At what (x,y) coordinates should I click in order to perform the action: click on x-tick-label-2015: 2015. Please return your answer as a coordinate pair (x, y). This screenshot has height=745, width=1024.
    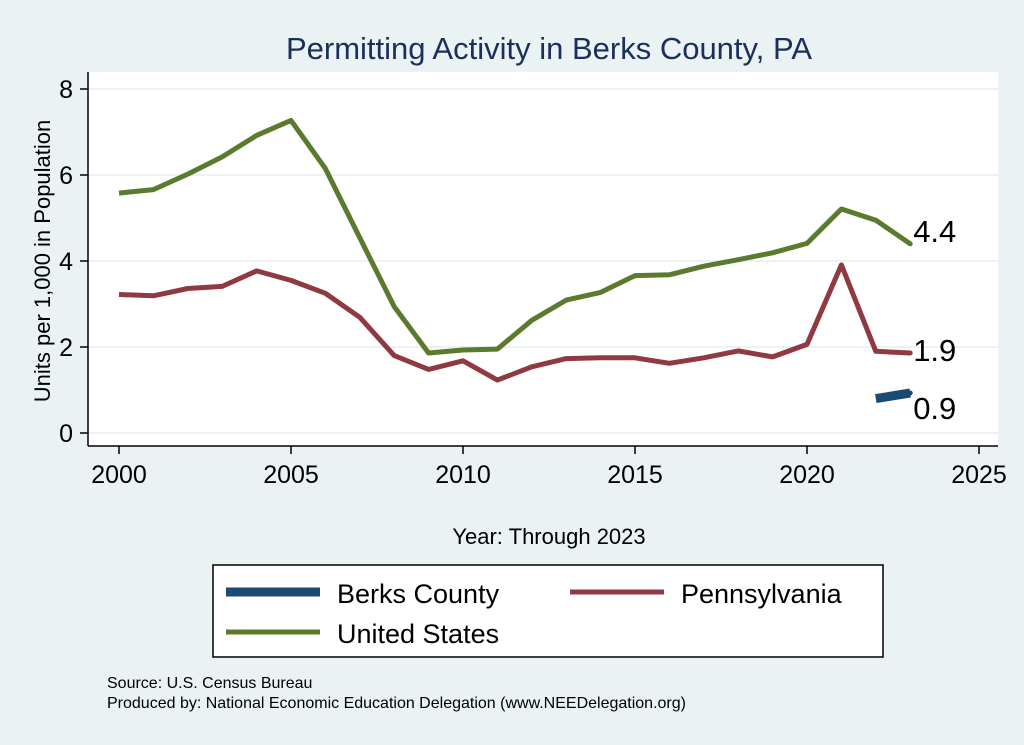
    Looking at the image, I should click on (635, 475).